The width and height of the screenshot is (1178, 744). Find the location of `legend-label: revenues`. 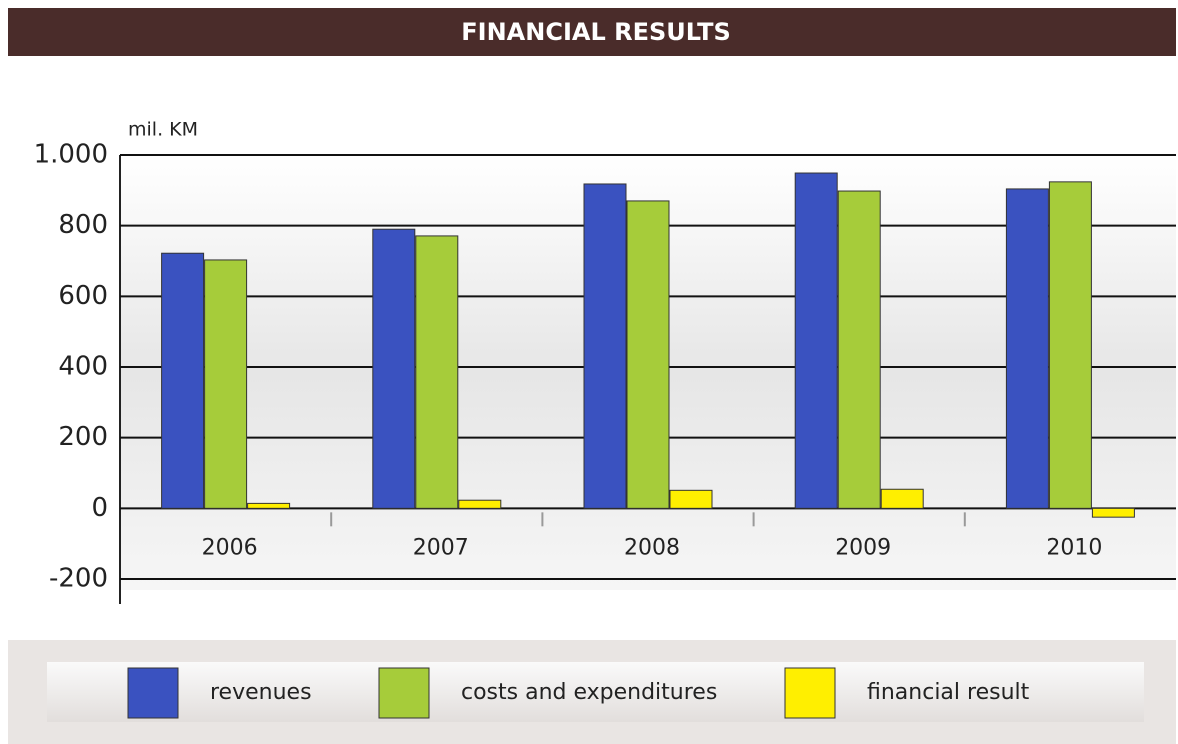

legend-label: revenues is located at coordinates (261, 692).